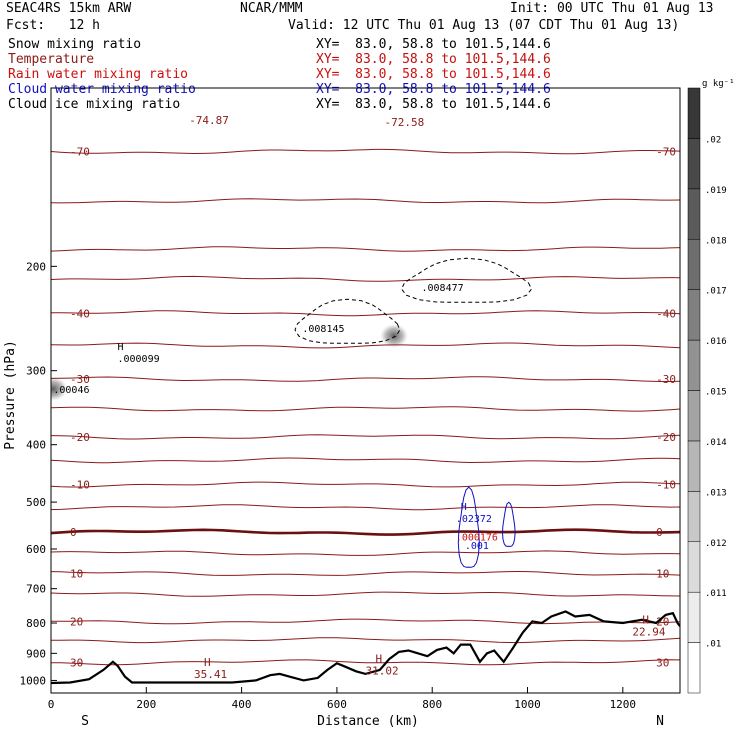  What do you see at coordinates (120, 347) in the screenshot?
I see `snow-max-marker: H` at bounding box center [120, 347].